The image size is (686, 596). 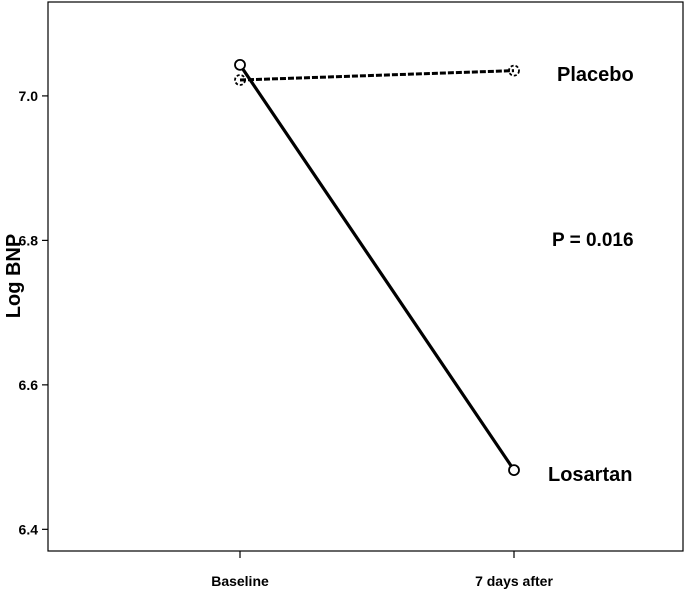 What do you see at coordinates (514, 570) in the screenshot?
I see `x-tick-1: 7 days after` at bounding box center [514, 570].